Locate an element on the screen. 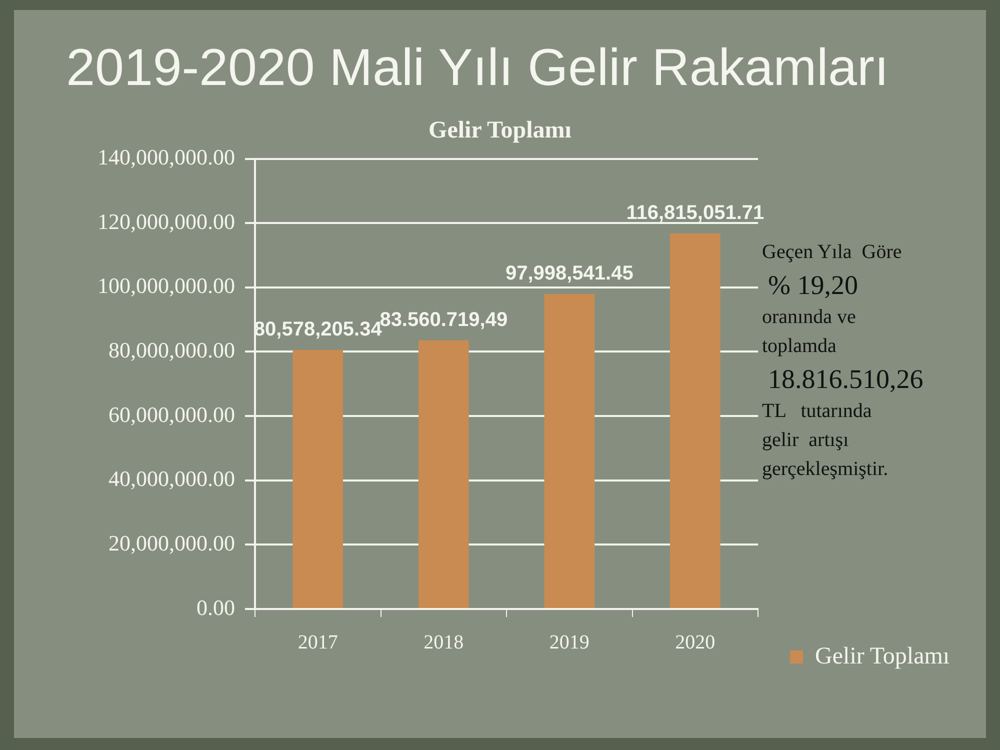 The height and width of the screenshot is (750, 1000). data-label: 116,815,051.71 is located at coordinates (695, 213).